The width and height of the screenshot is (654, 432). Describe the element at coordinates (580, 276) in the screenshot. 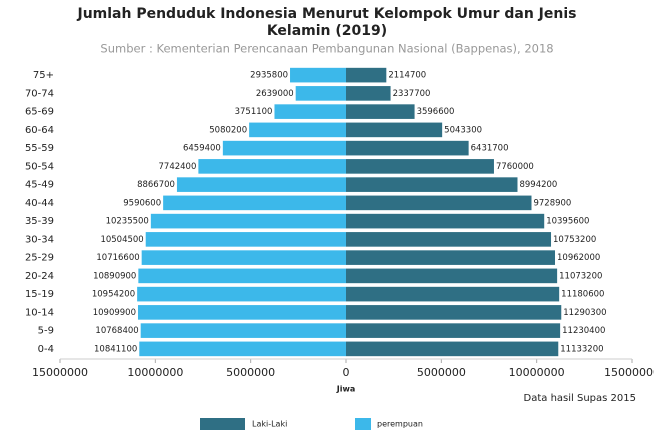

I see `value-label: 11073200` at that location.